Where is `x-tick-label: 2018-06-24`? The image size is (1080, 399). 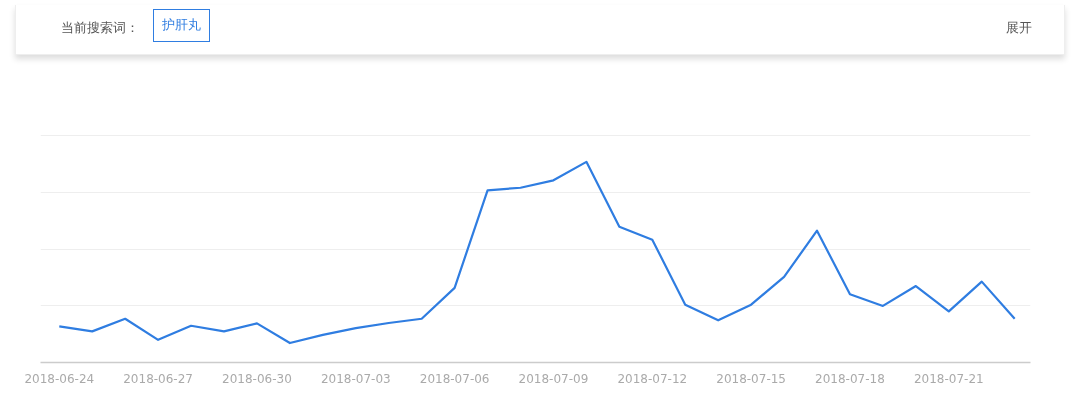
x-tick-label: 2018-06-24 is located at coordinates (59, 378).